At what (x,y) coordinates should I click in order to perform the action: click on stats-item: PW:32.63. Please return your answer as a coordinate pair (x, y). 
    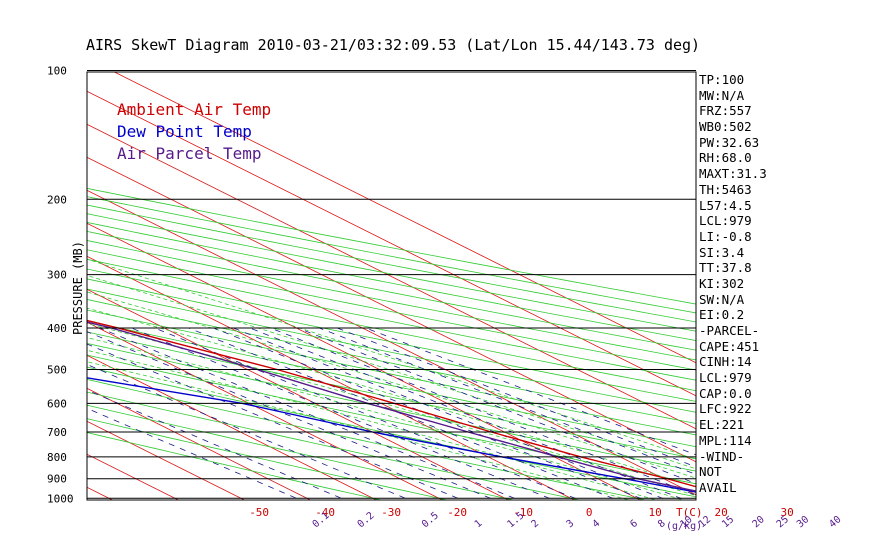
    Looking at the image, I should click on (729, 142).